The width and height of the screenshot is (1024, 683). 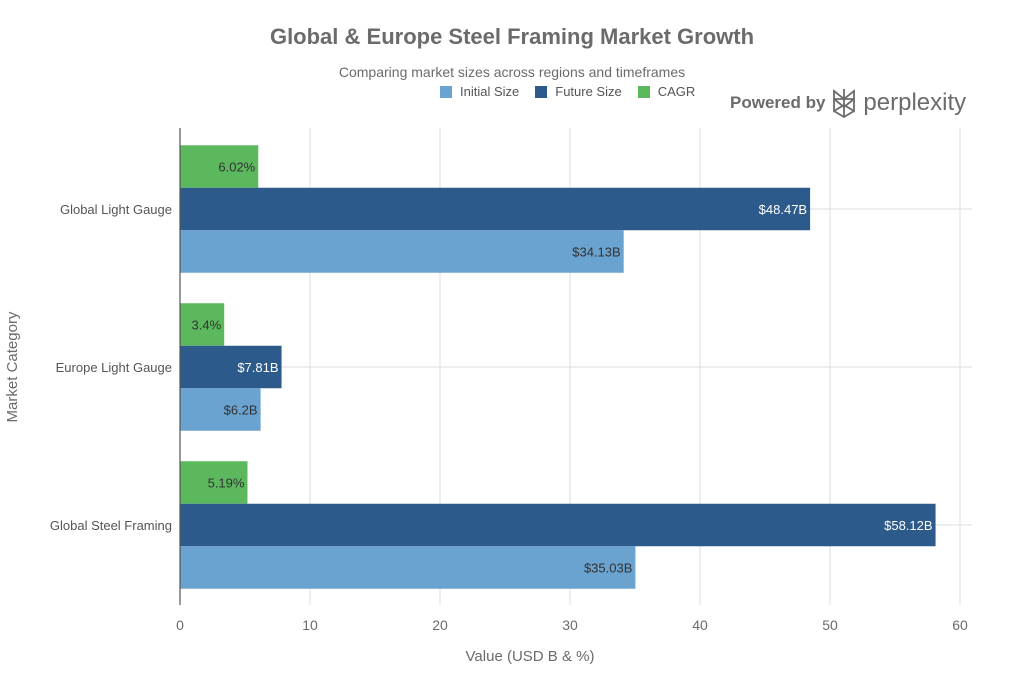 What do you see at coordinates (608, 568) in the screenshot?
I see `bar-data-label: $35.03B` at bounding box center [608, 568].